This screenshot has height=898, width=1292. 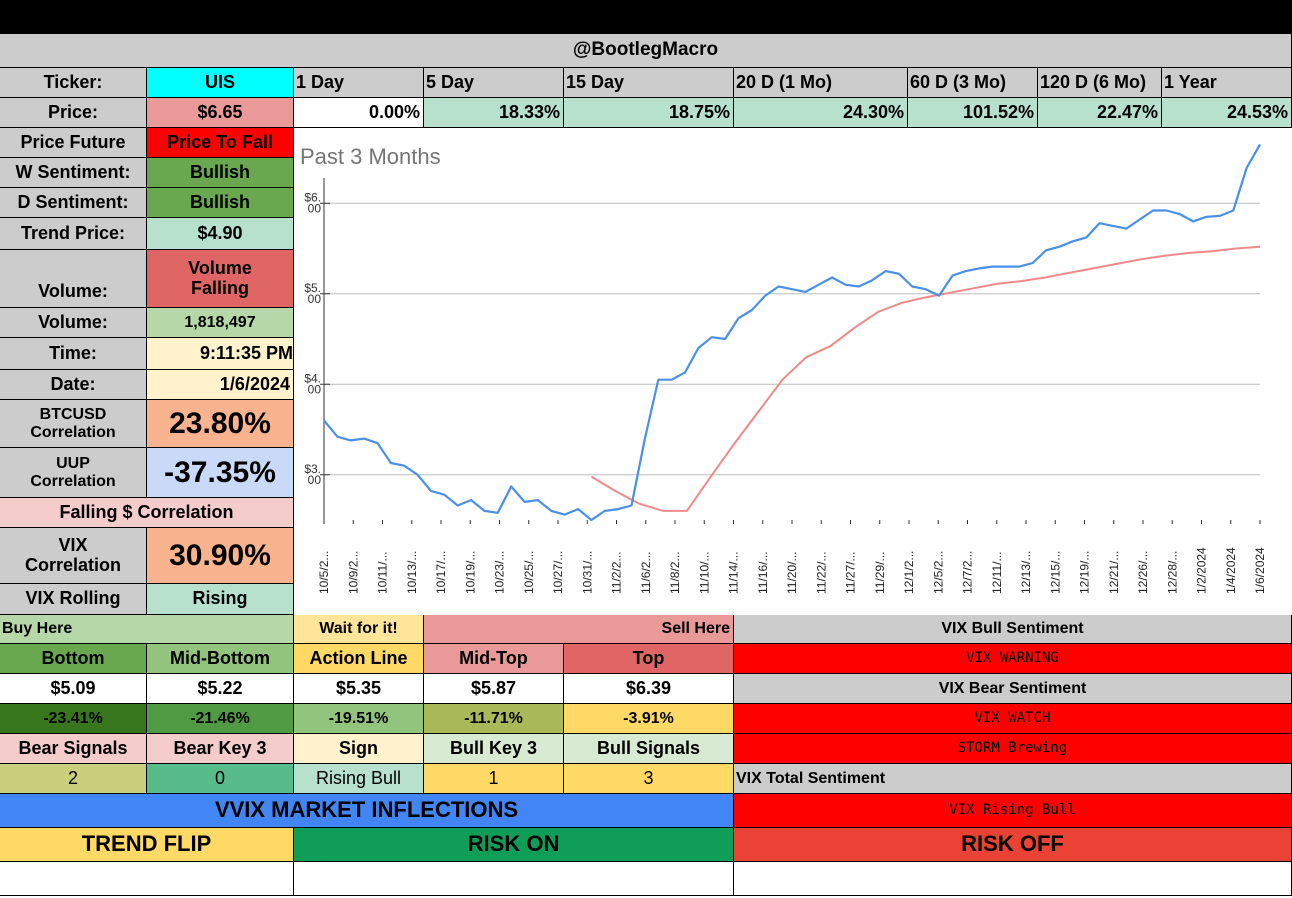 What do you see at coordinates (73, 323) in the screenshot?
I see `volume-label: Volume:` at bounding box center [73, 323].